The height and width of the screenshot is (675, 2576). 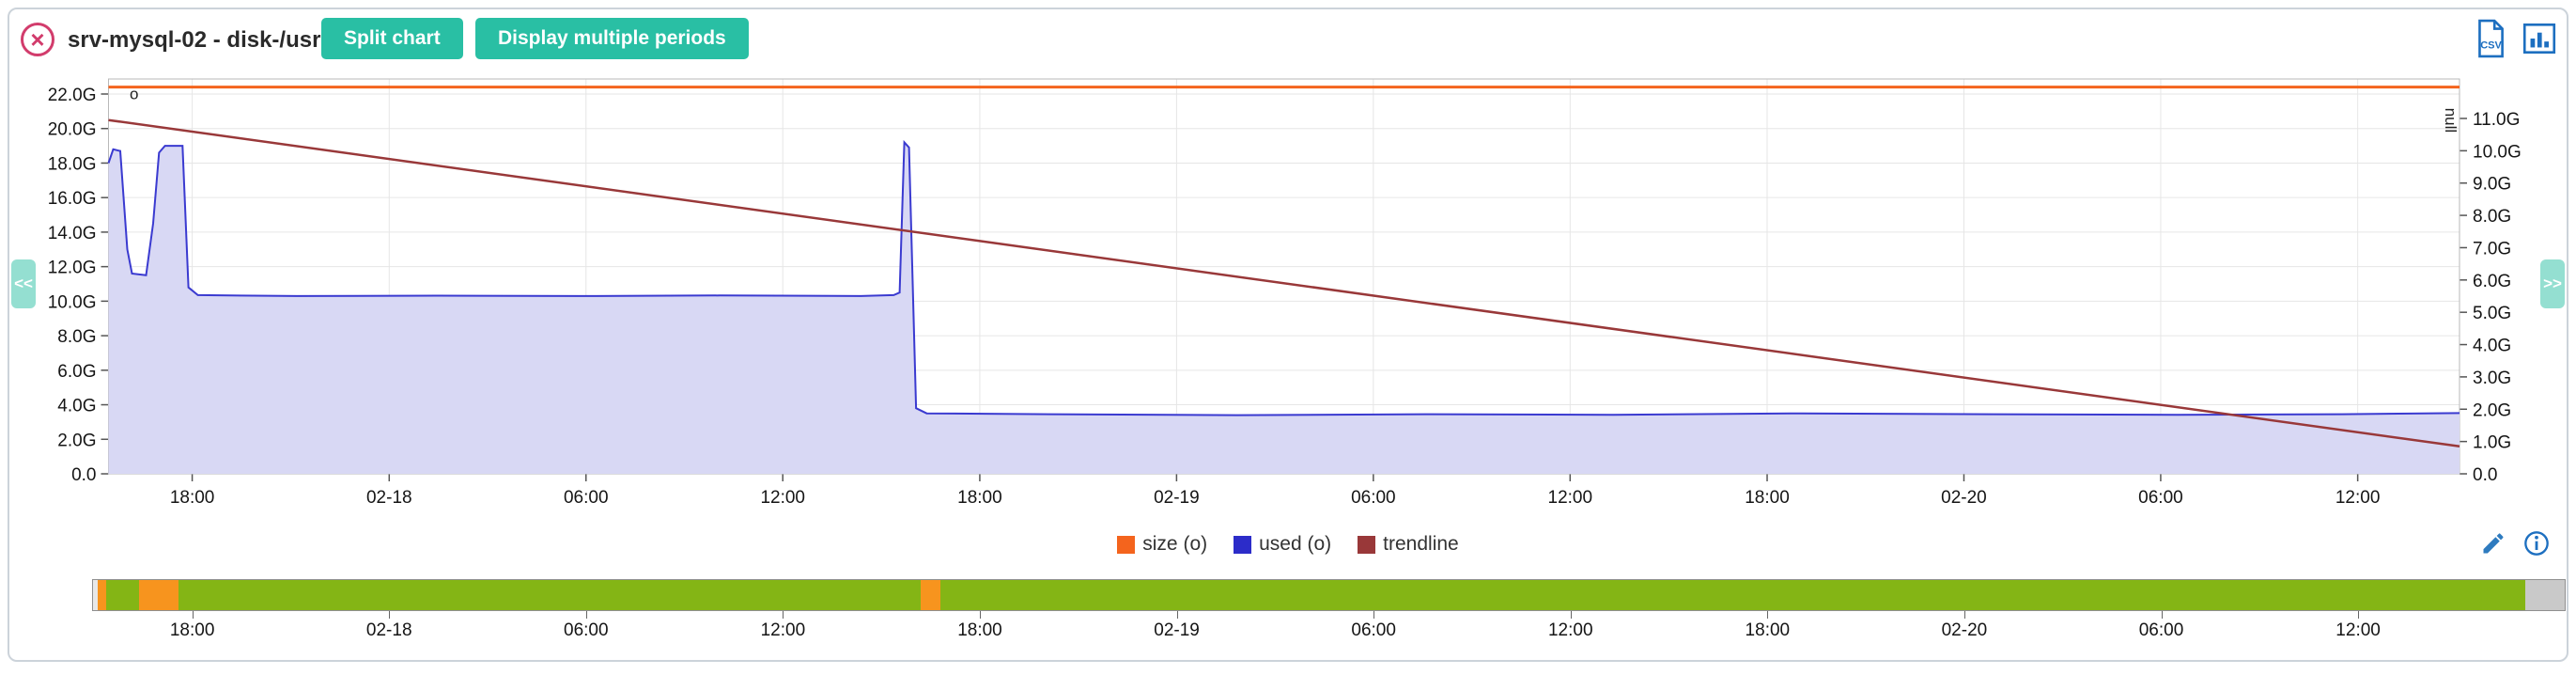 I want to click on x-axis-label: 02-20, so click(x=1964, y=498).